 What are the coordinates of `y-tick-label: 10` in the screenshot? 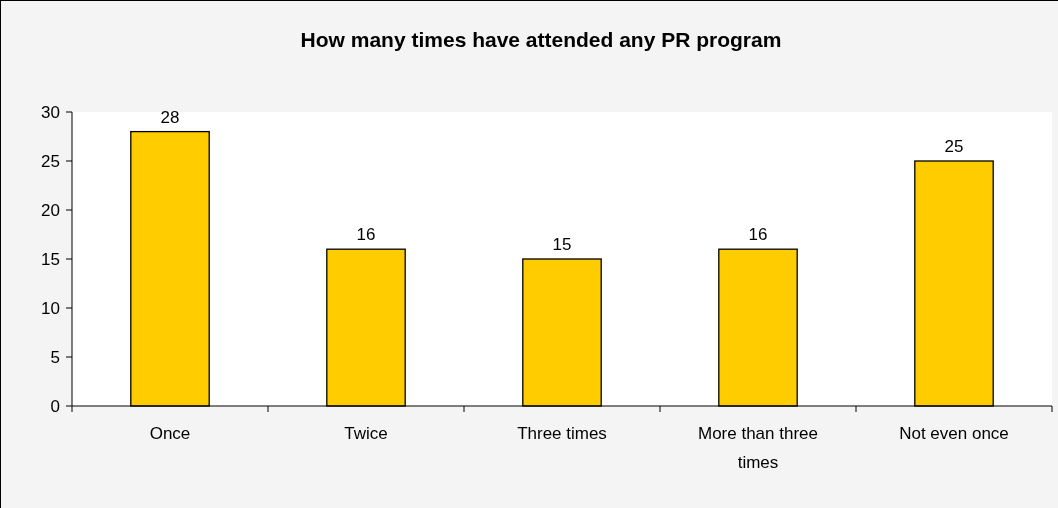 It's located at (50, 308).